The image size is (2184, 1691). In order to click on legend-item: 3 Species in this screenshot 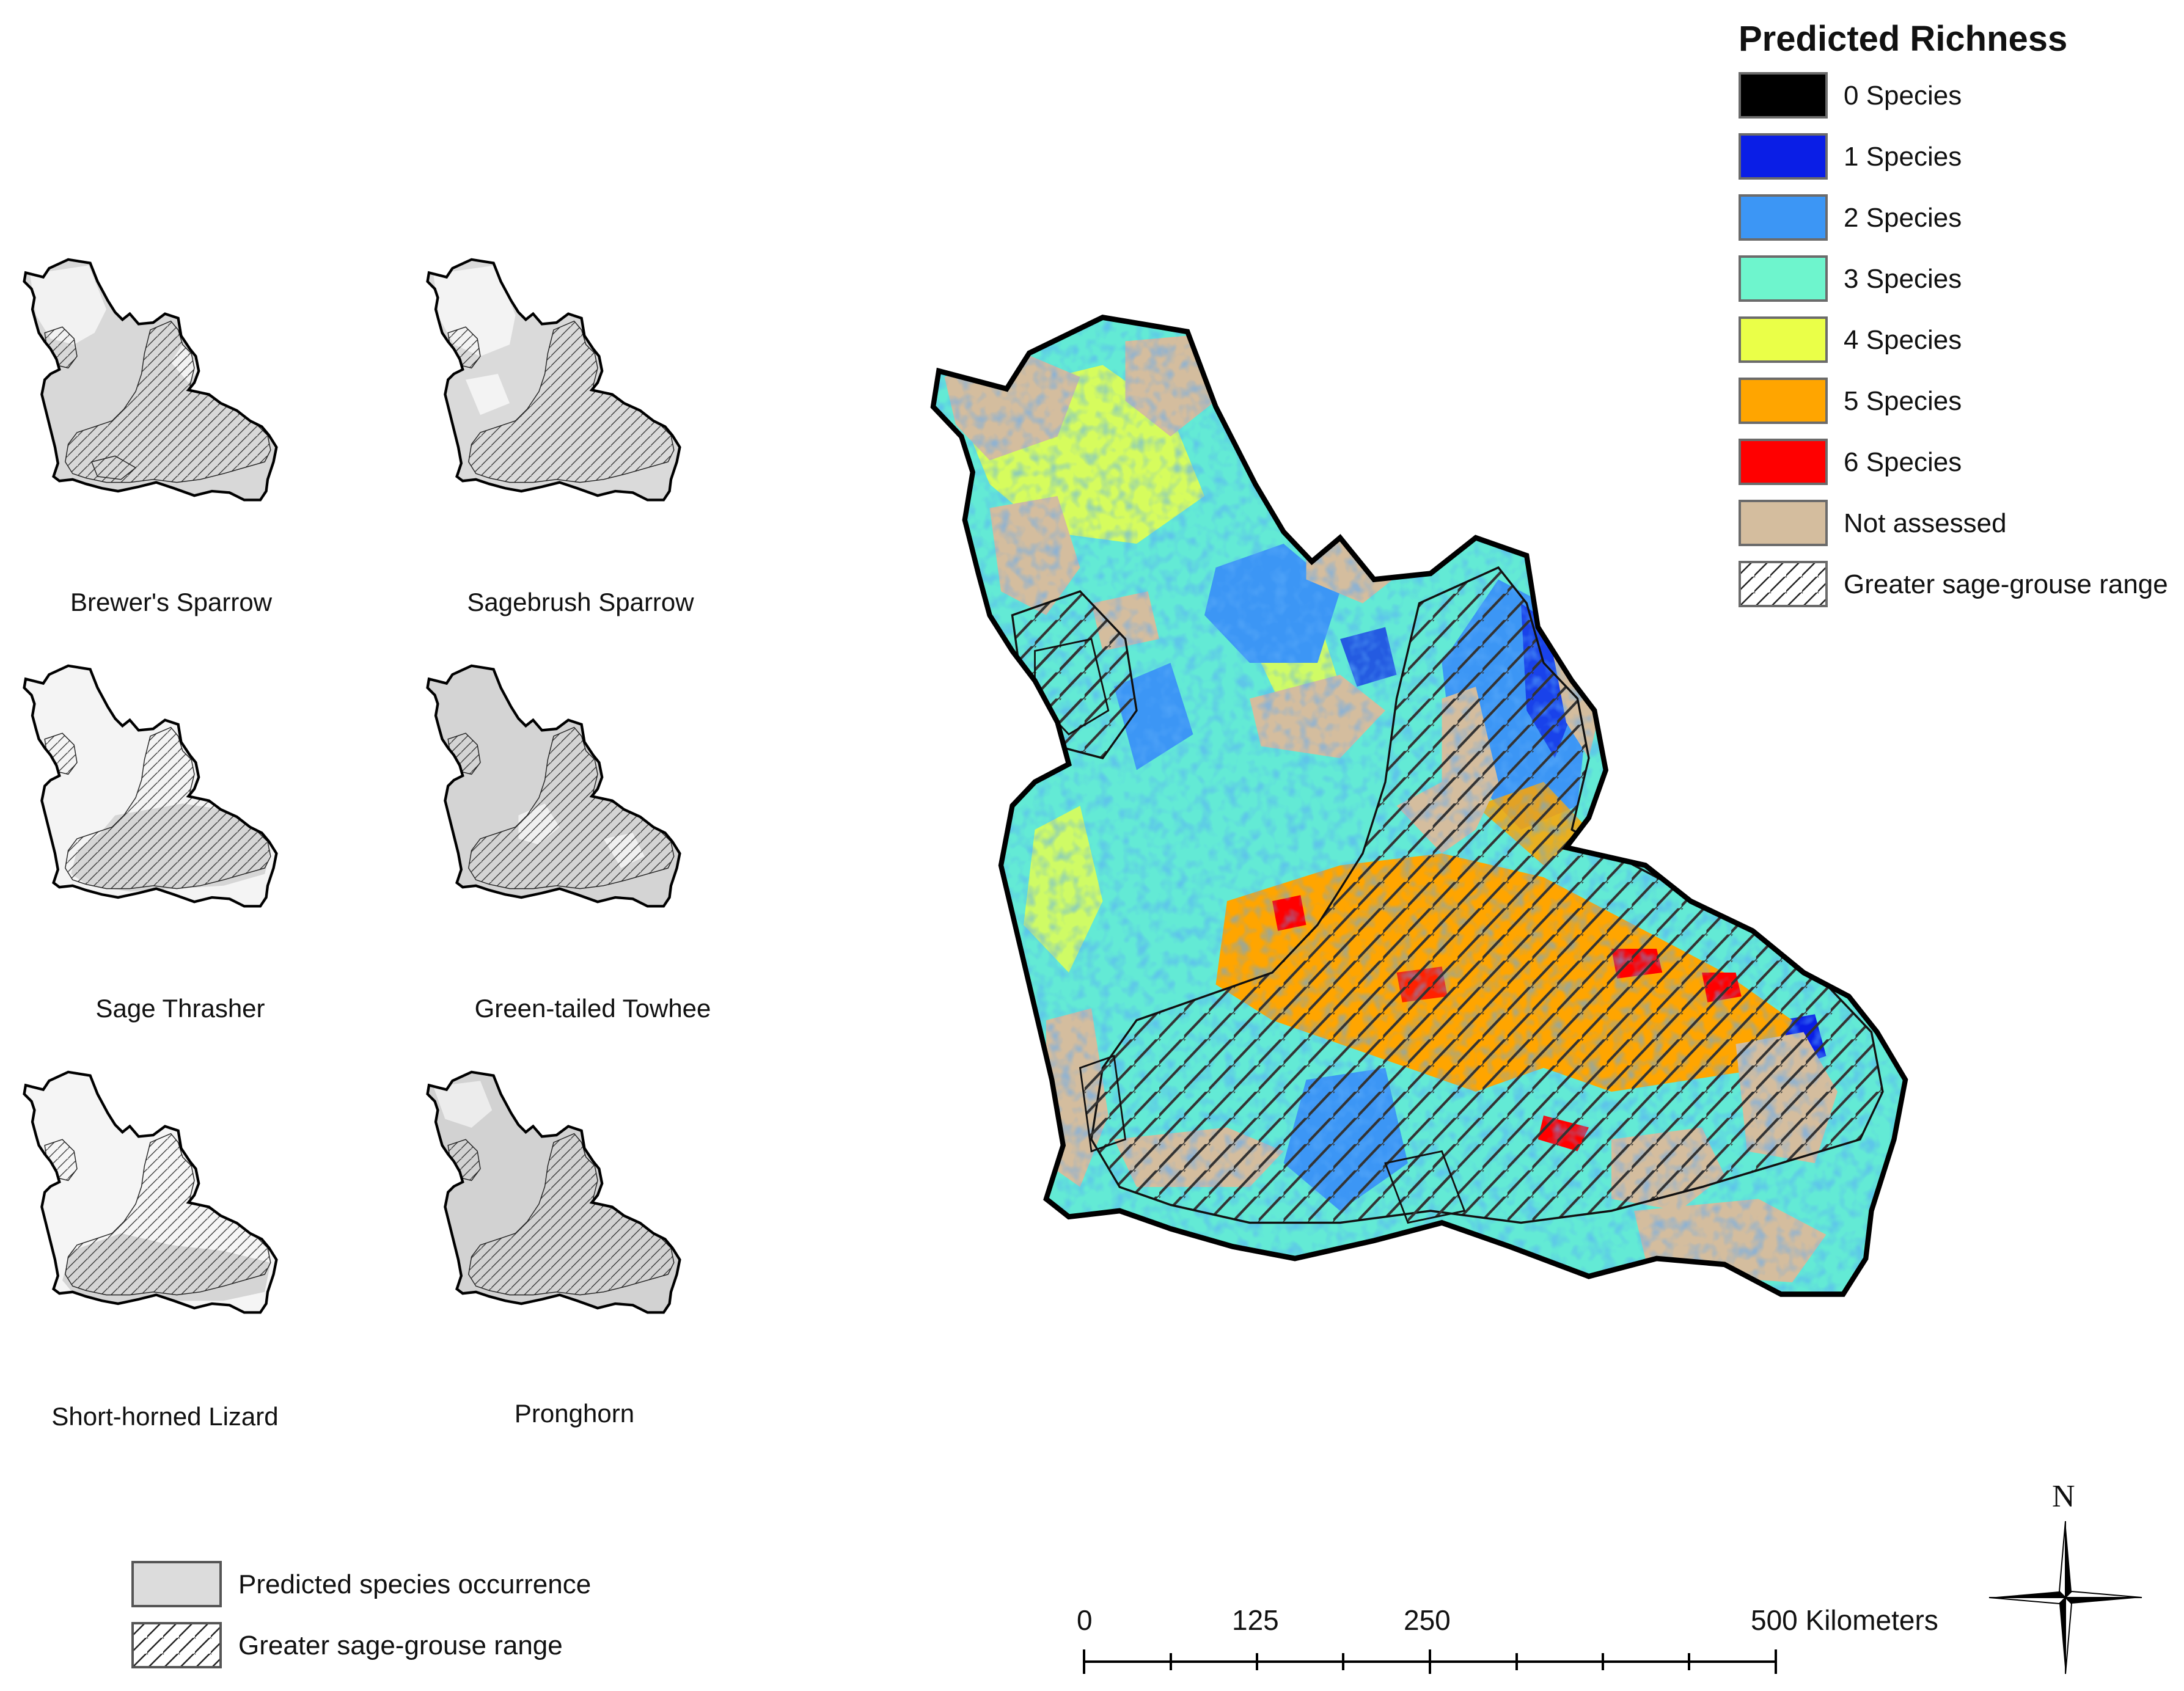, I will do `click(1959, 279)`.